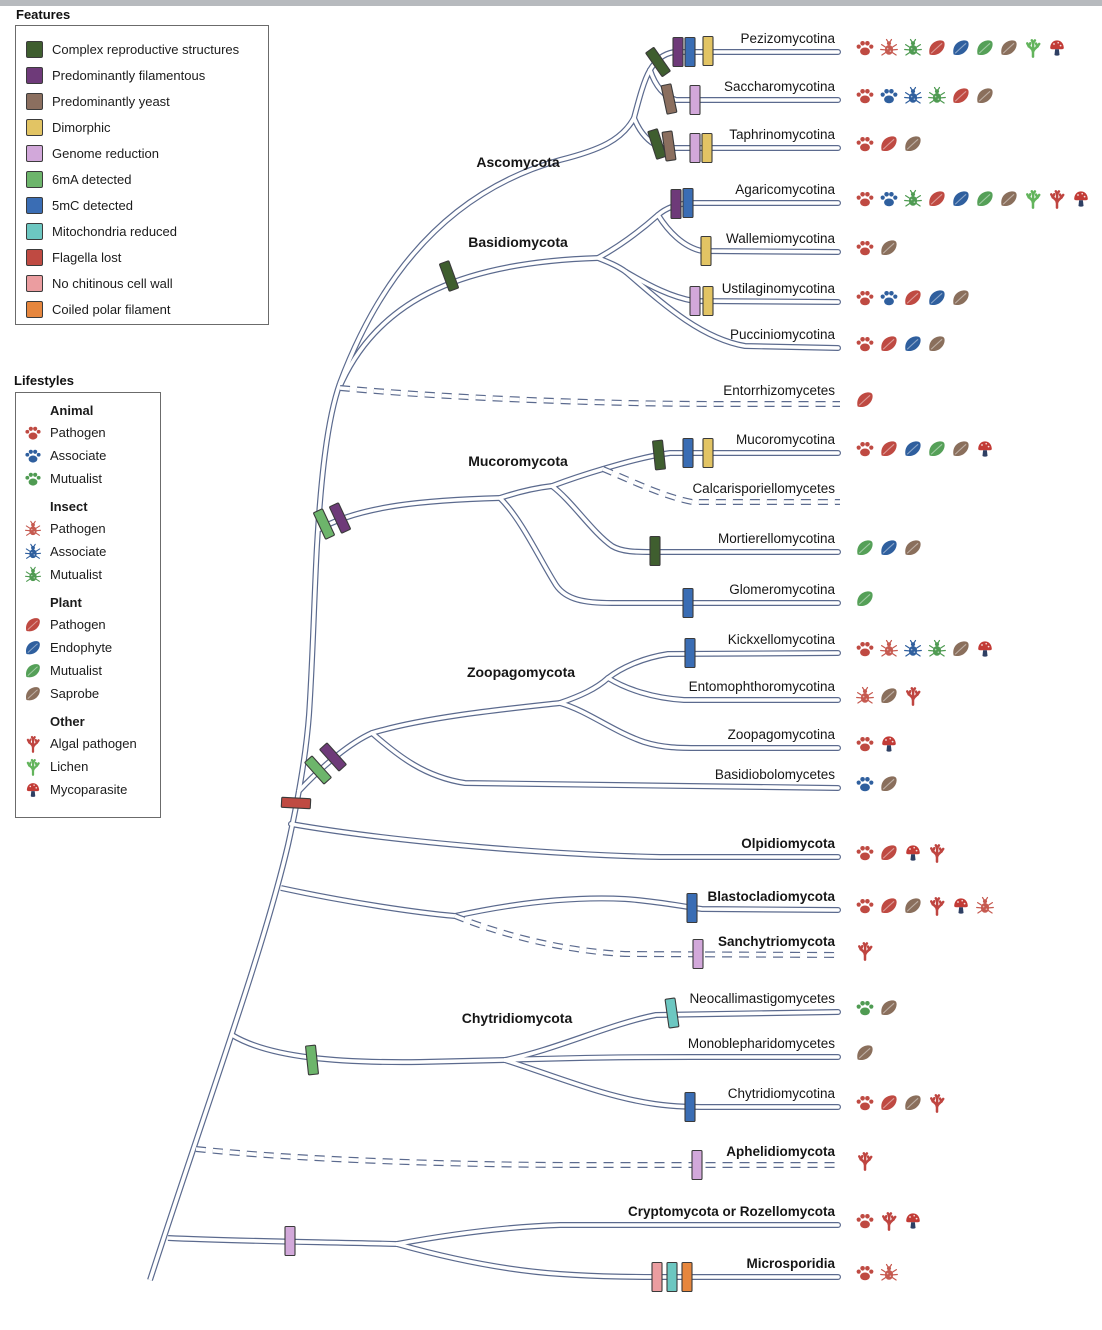 This screenshot has height=1330, width=1102. I want to click on lifestyle-legend-item-pe: Endophyte, so click(90, 647).